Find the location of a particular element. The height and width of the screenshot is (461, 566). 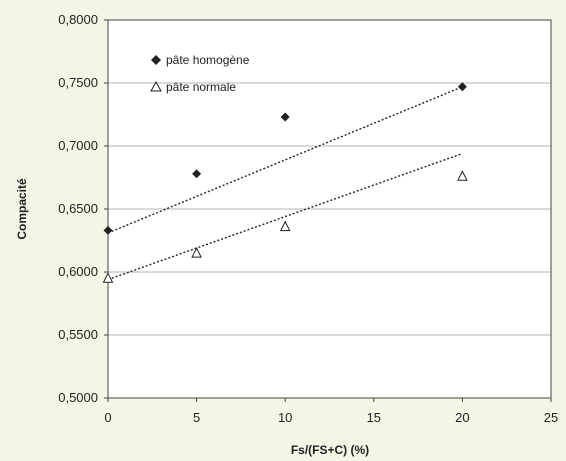

y-tick-label: 0,8000 is located at coordinates (78, 19).